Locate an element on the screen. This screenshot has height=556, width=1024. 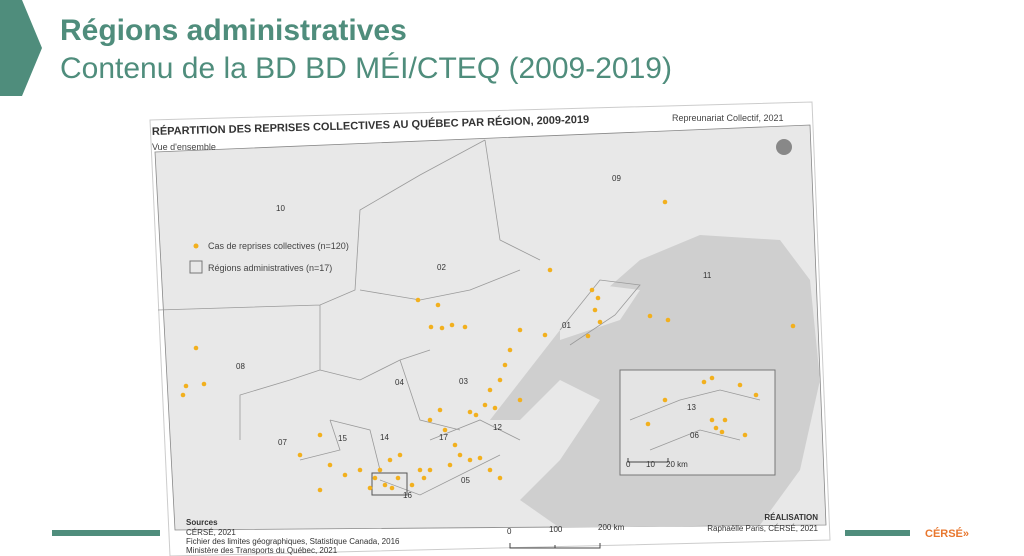
inset-scale-bar is located at coordinates (648, 460).